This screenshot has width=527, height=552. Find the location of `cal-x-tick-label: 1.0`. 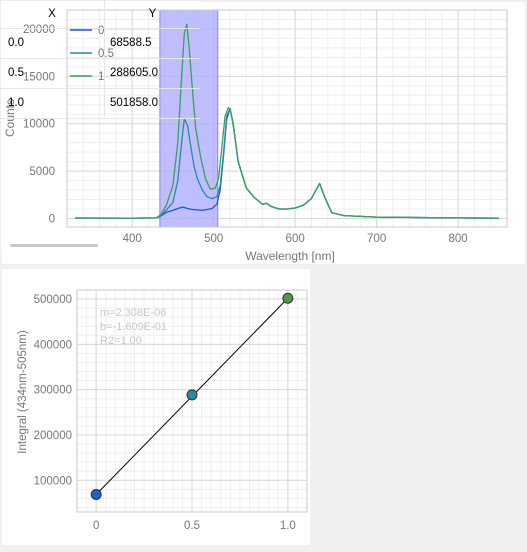

cal-x-tick-label: 1.0 is located at coordinates (288, 526).